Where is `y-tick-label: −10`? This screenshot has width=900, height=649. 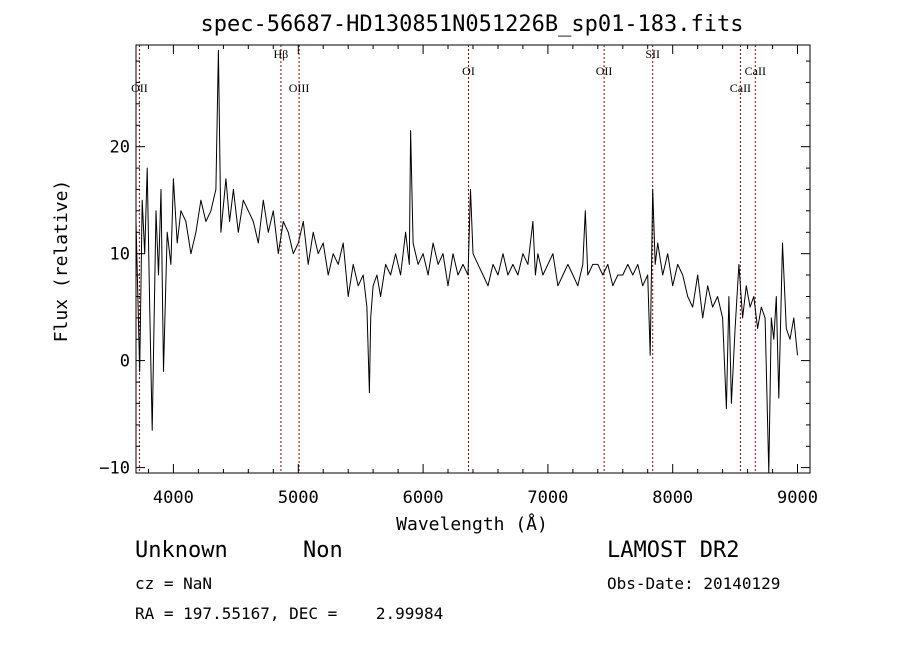
y-tick-label: −10 is located at coordinates (114, 469).